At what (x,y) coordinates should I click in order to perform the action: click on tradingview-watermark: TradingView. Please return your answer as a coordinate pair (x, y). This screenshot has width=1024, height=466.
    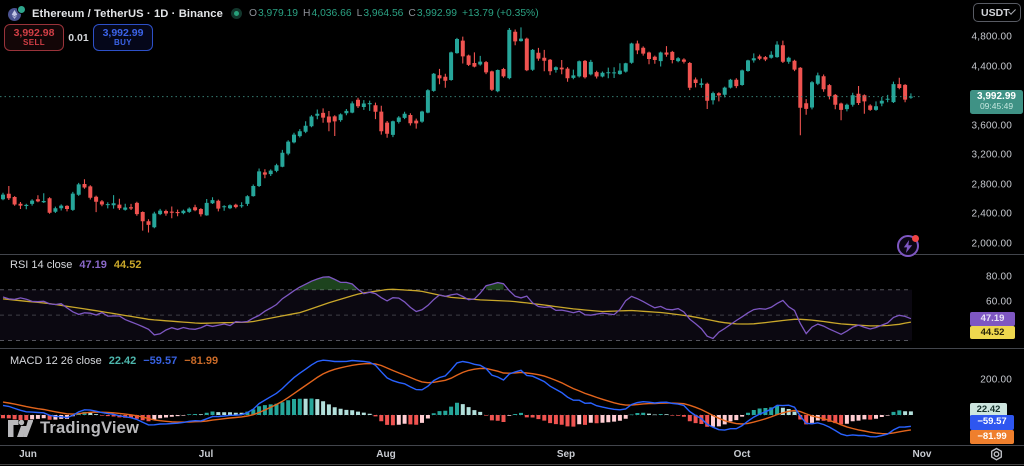
    Looking at the image, I should click on (73, 428).